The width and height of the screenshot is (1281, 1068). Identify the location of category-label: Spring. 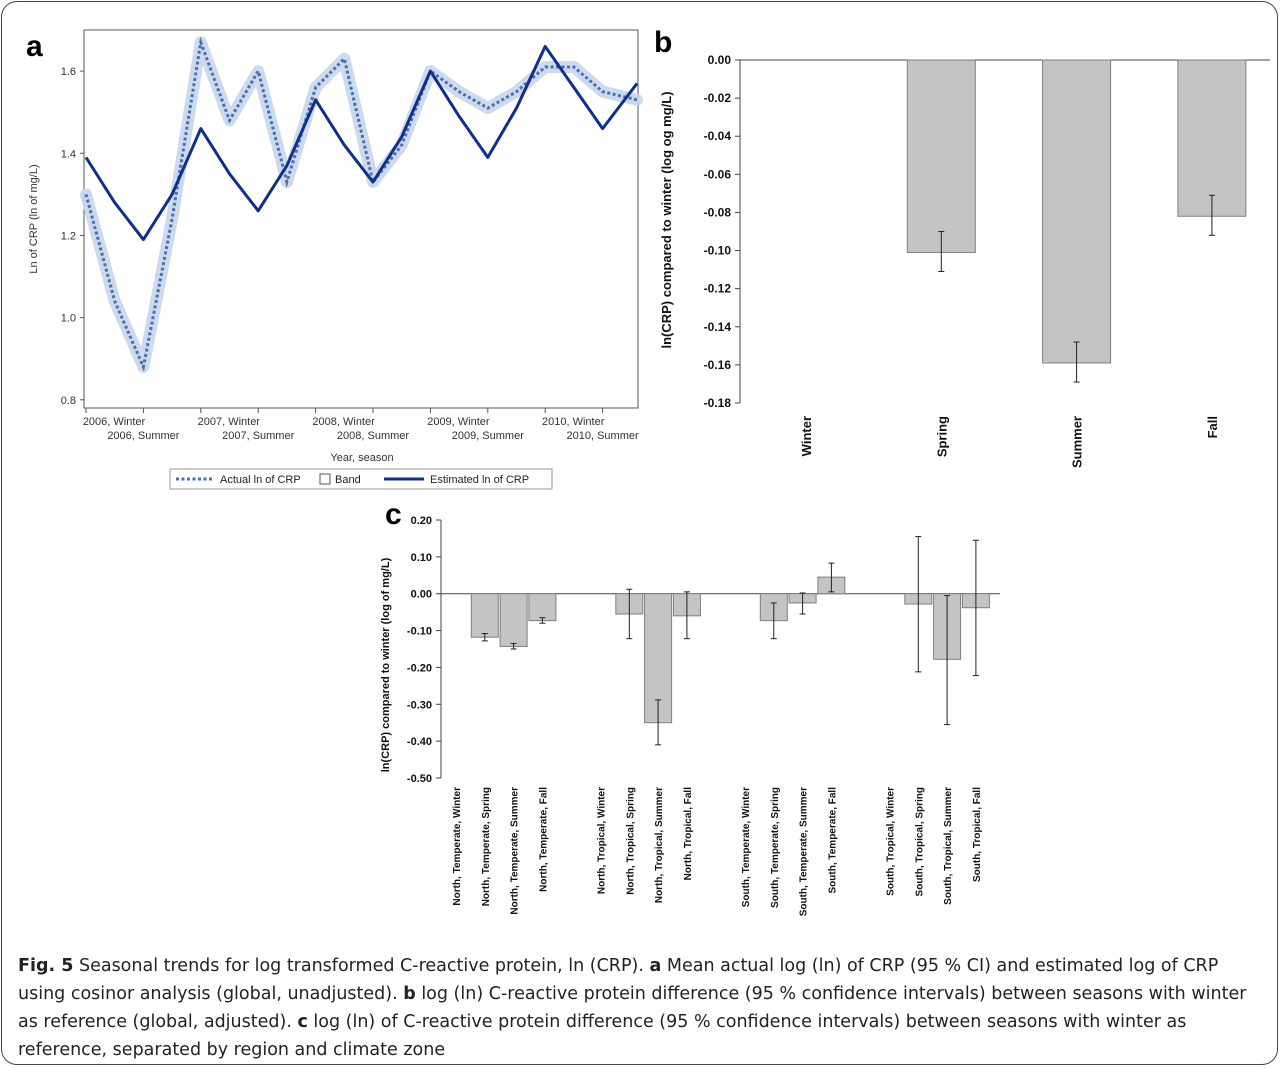
(941, 436).